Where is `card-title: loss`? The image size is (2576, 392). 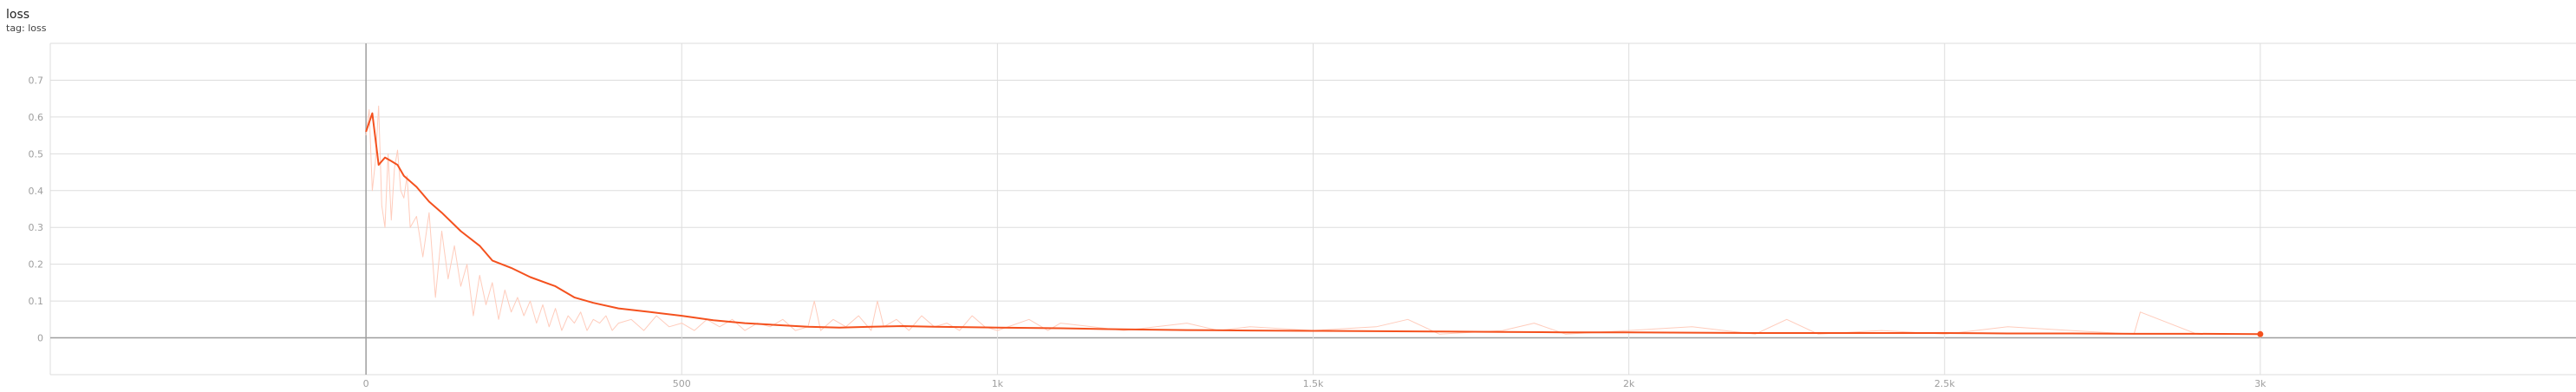
card-title: loss is located at coordinates (18, 15).